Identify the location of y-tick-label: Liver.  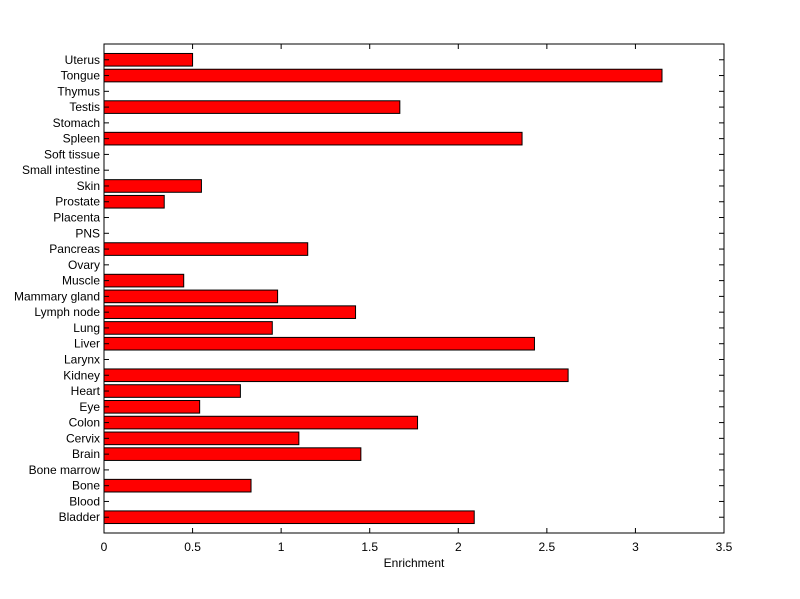
(87, 344).